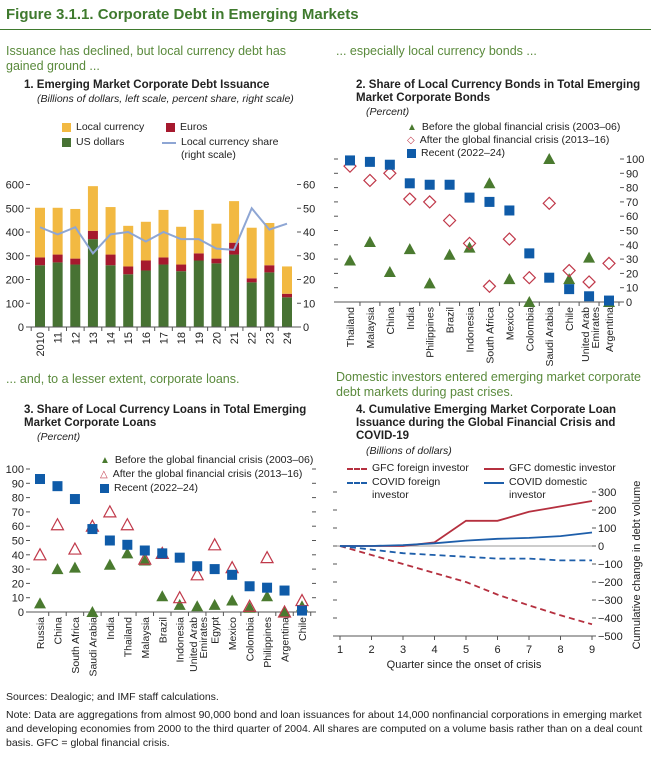 Image resolution: width=651 pixels, height=758 pixels. I want to click on y-tick-label-left: 200, so click(15, 281).